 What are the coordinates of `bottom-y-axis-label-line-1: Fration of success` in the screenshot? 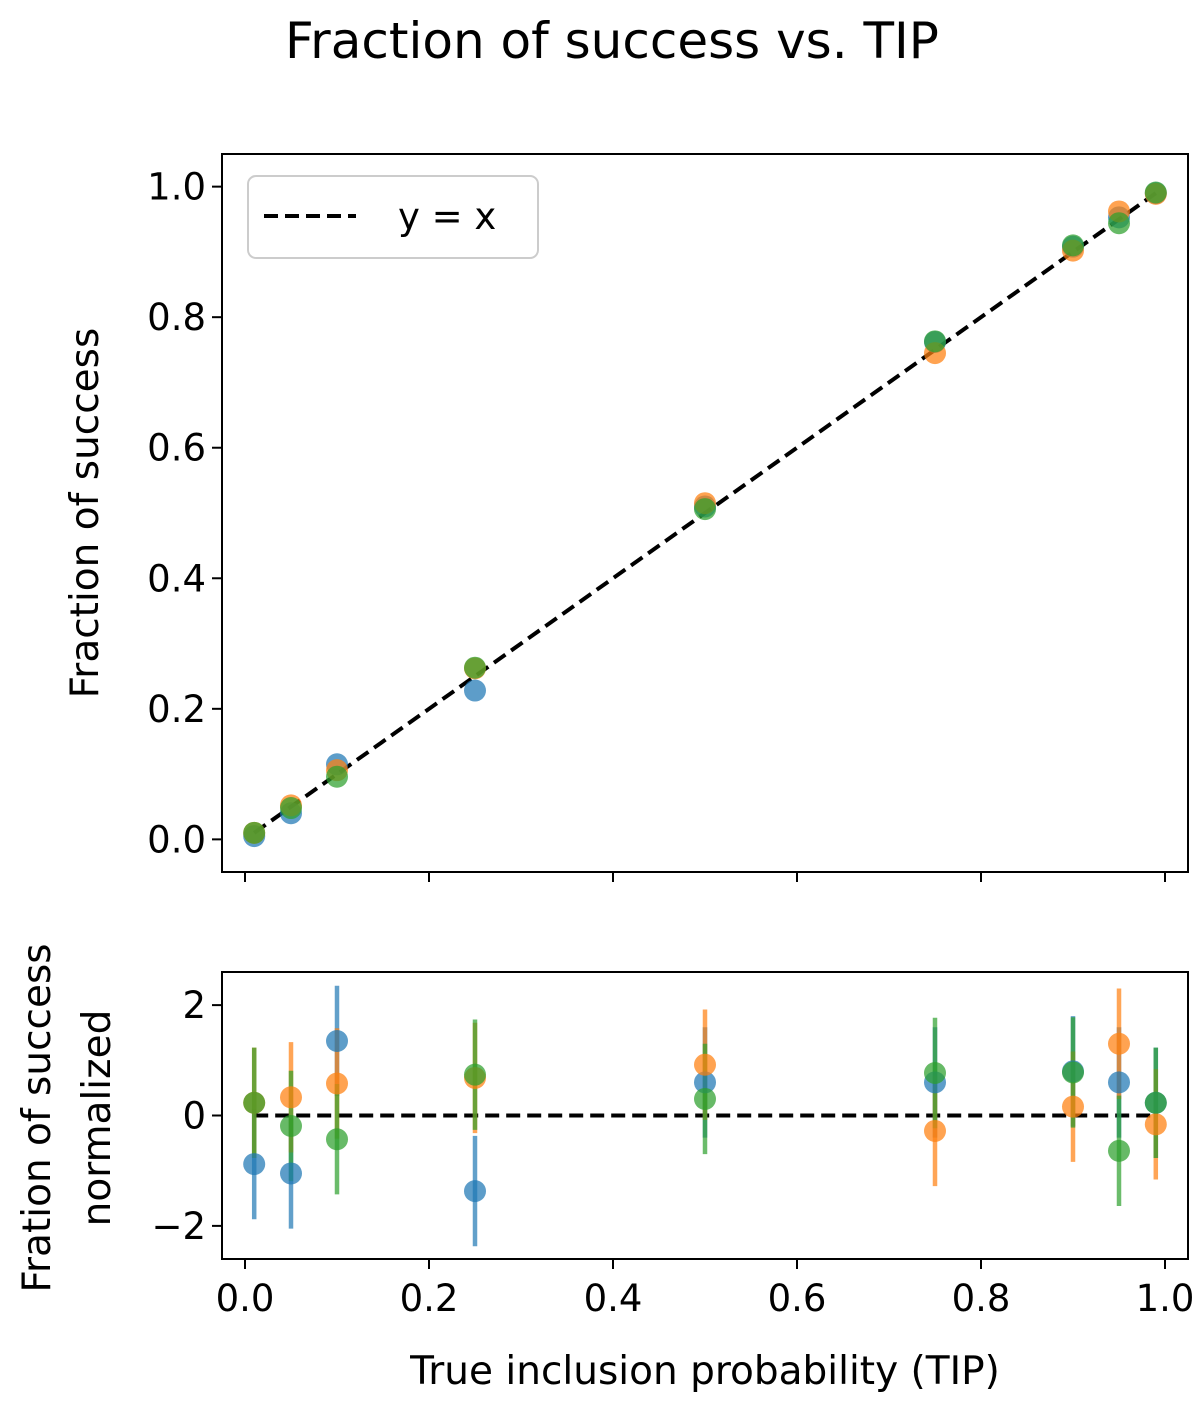 It's located at (37, 1117).